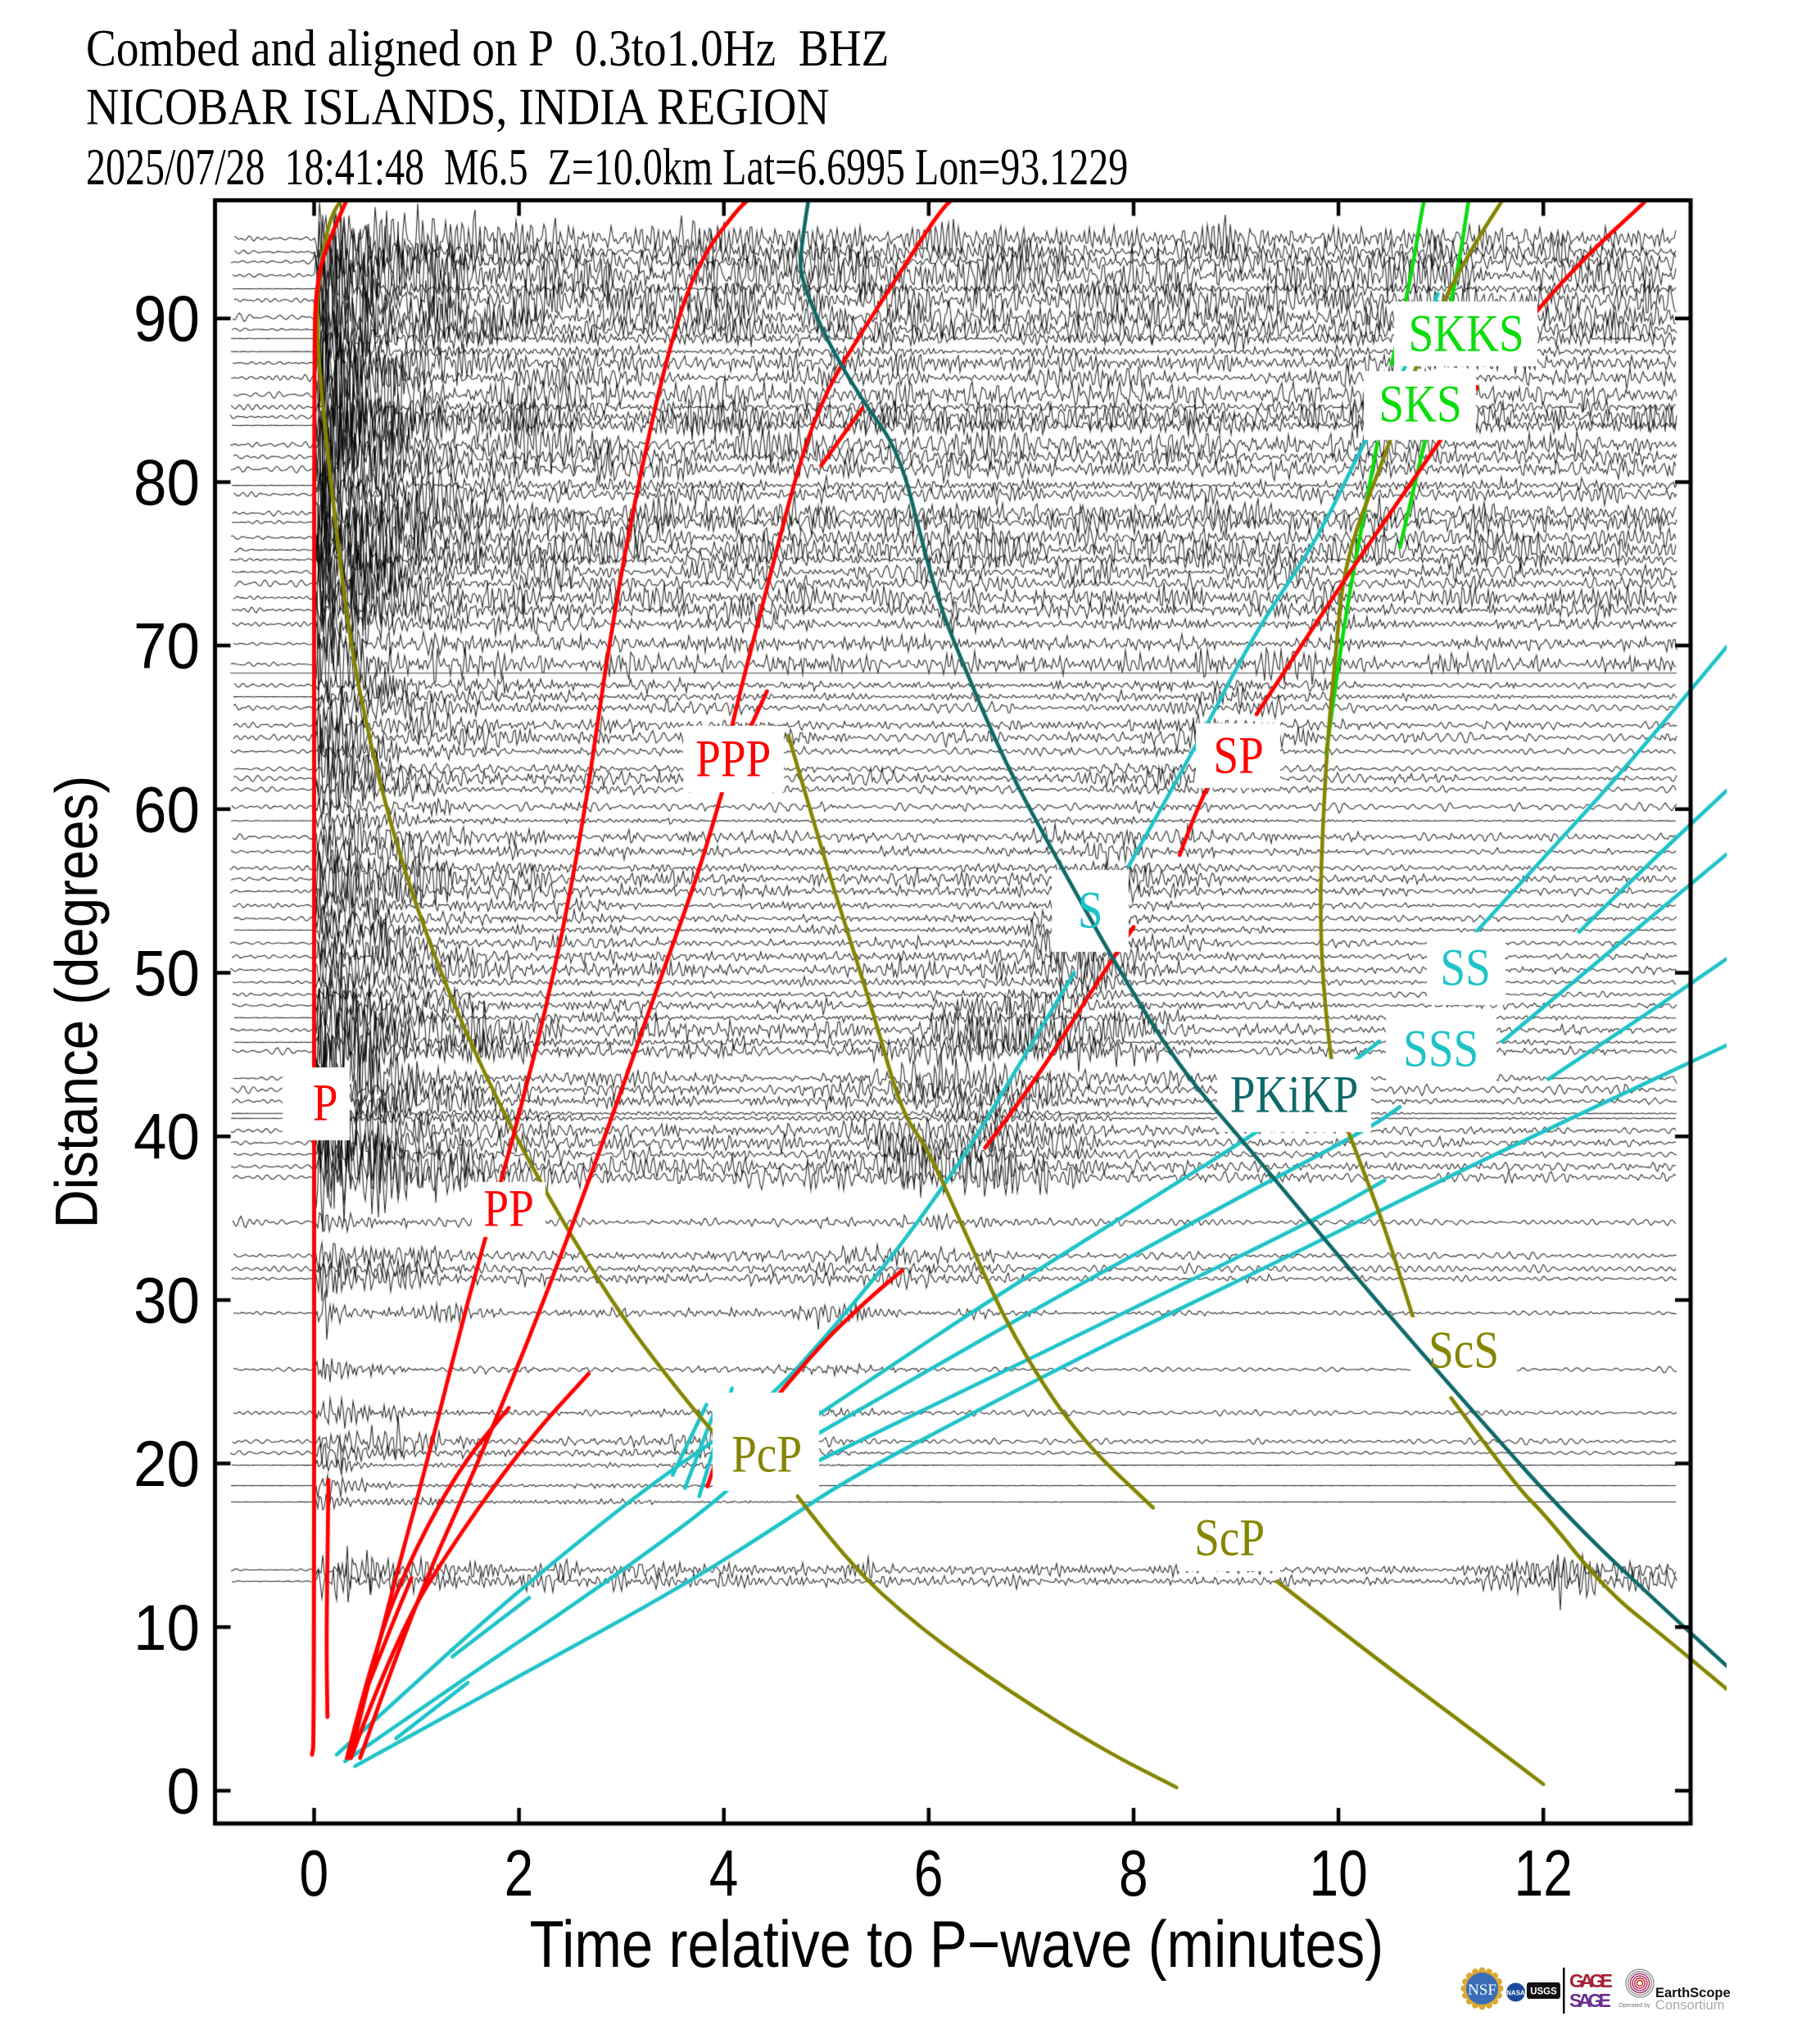 The image size is (1820, 2025). Describe the element at coordinates (1591, 1980) in the screenshot. I see `svg-text: GAGE` at that location.